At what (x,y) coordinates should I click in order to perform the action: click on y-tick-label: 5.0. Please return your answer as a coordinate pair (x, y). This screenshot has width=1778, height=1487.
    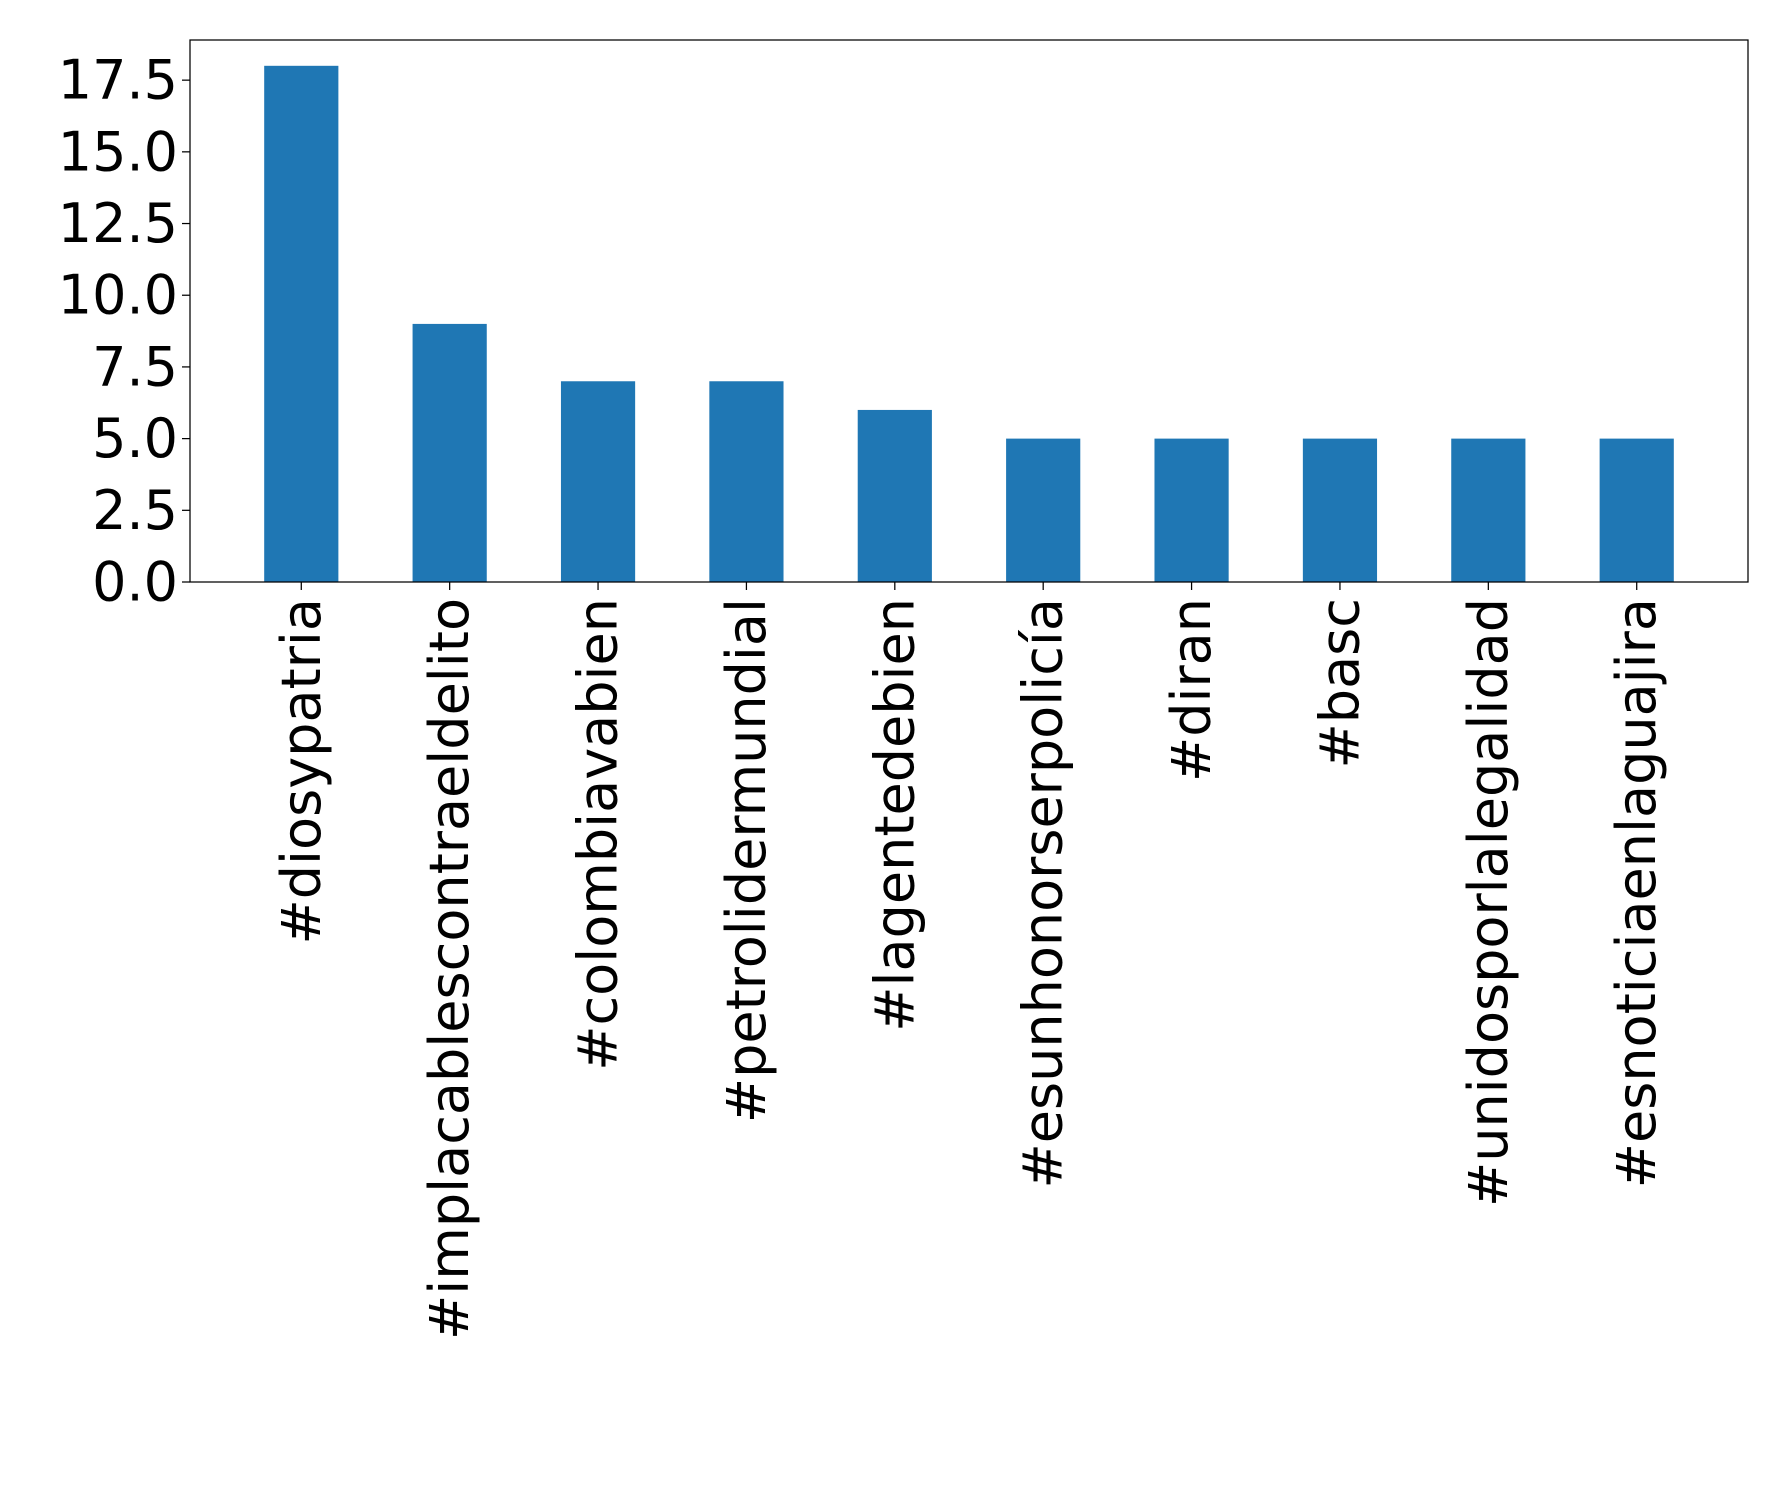
    Looking at the image, I should click on (135, 438).